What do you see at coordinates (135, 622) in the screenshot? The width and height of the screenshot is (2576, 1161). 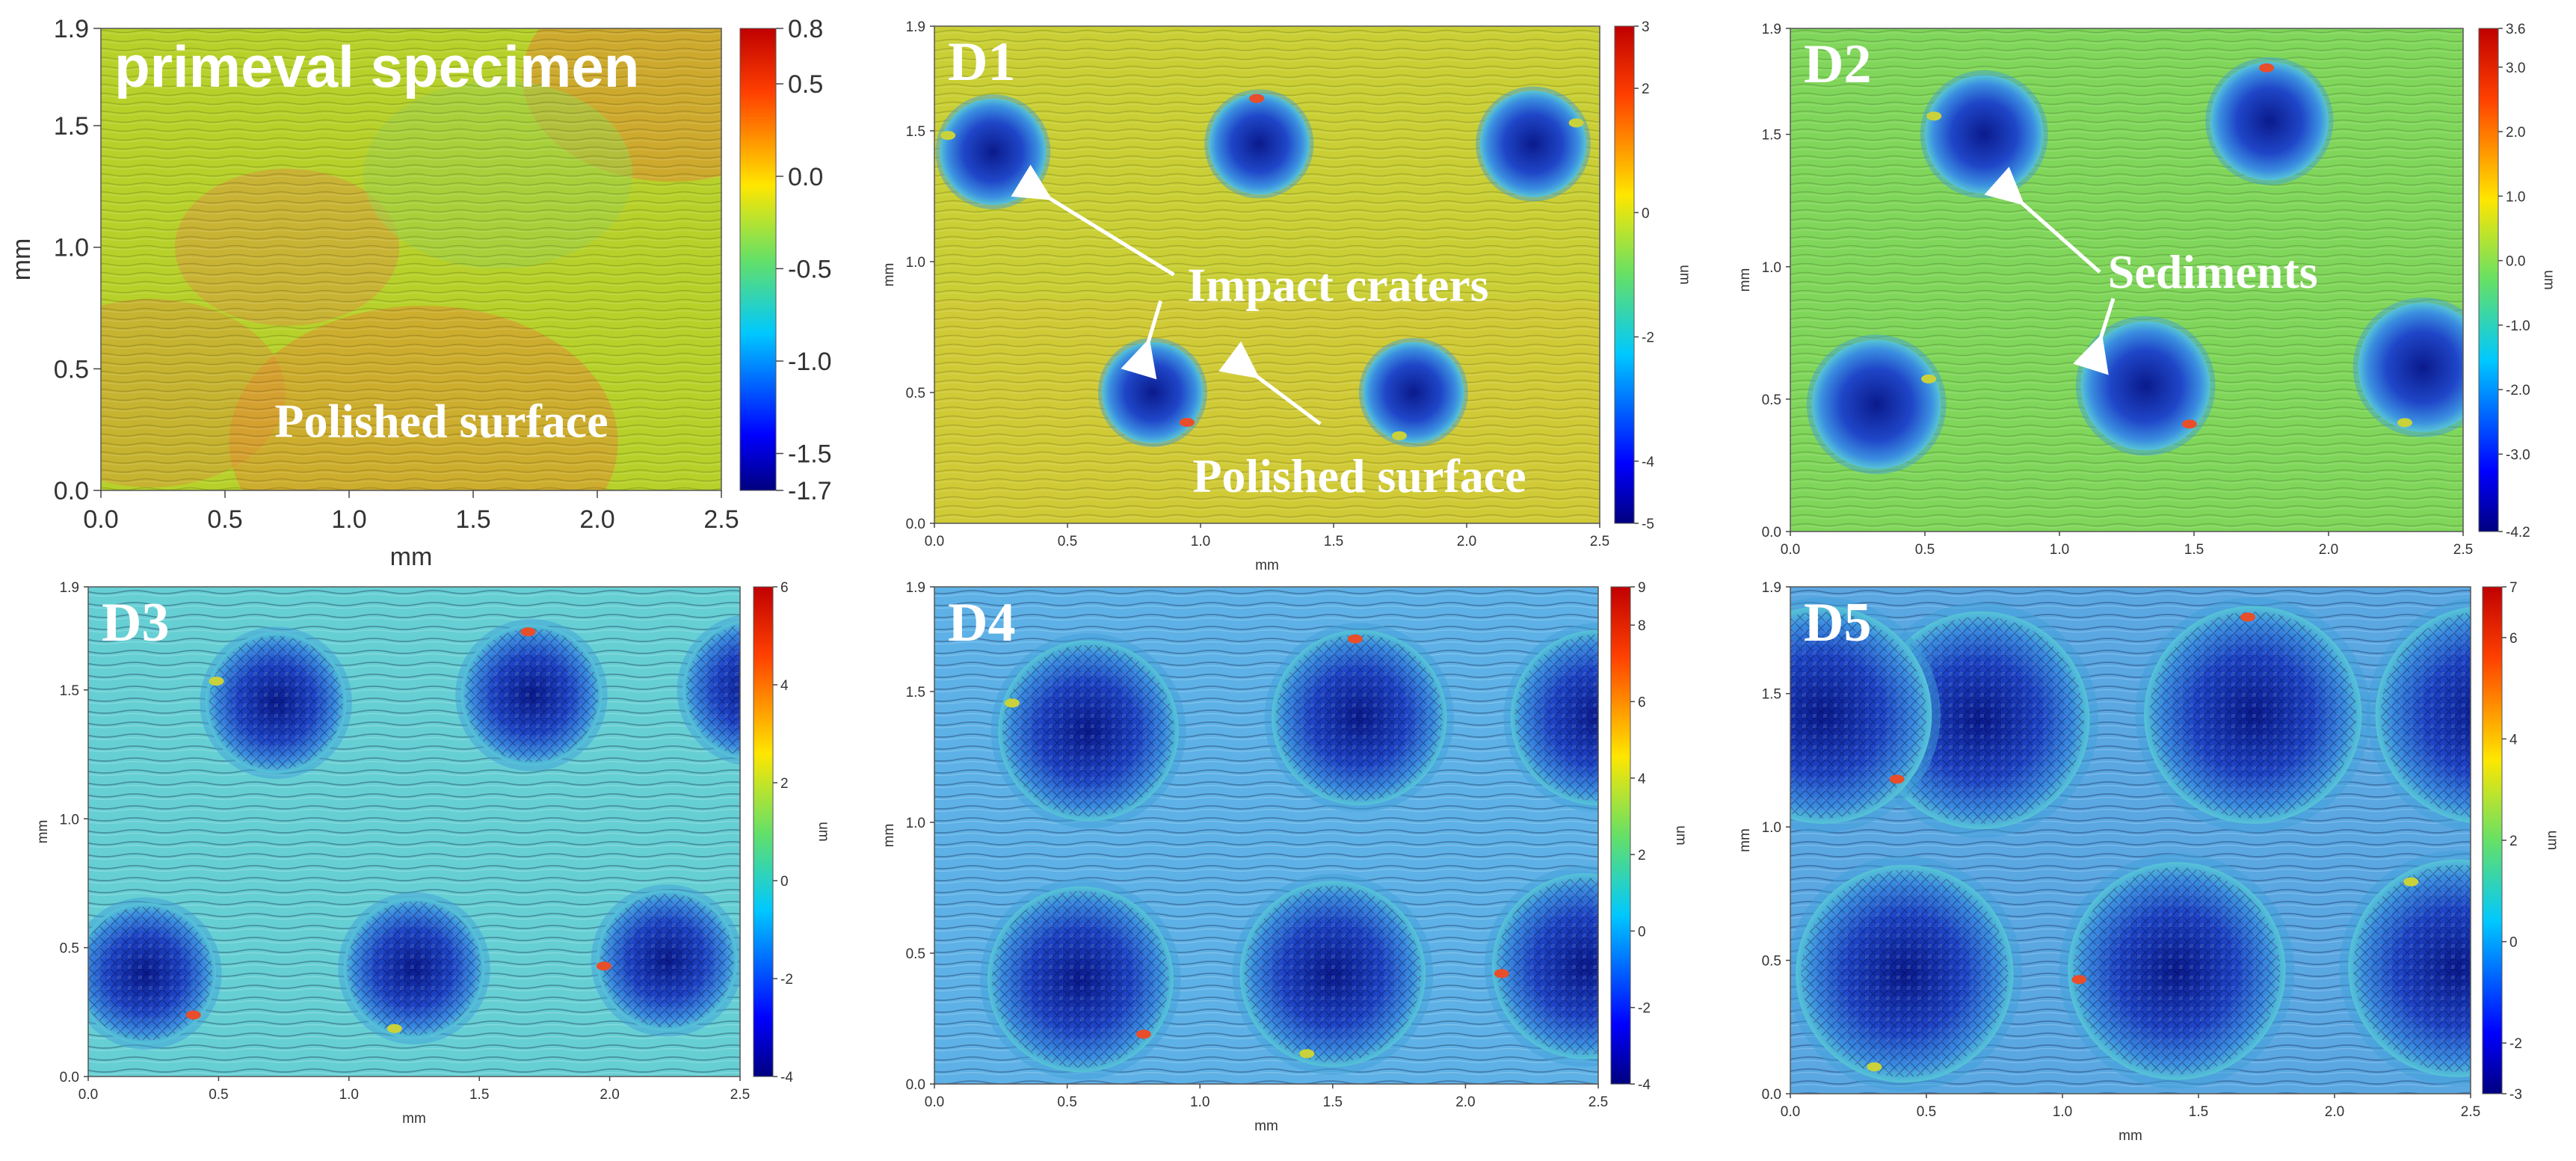 I see `panel-title: D3` at bounding box center [135, 622].